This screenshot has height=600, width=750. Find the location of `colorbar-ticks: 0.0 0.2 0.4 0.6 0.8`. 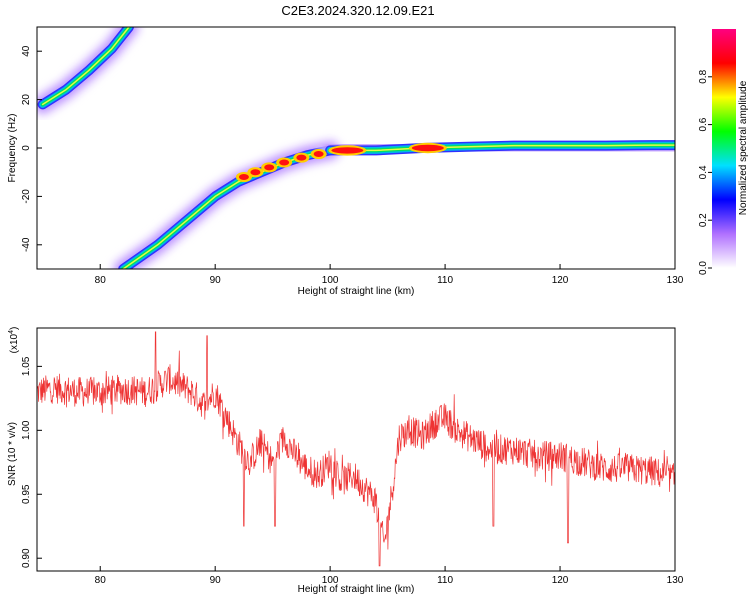

colorbar-ticks: 0.0 0.2 0.4 0.6 0.8 is located at coordinates (705, 172).